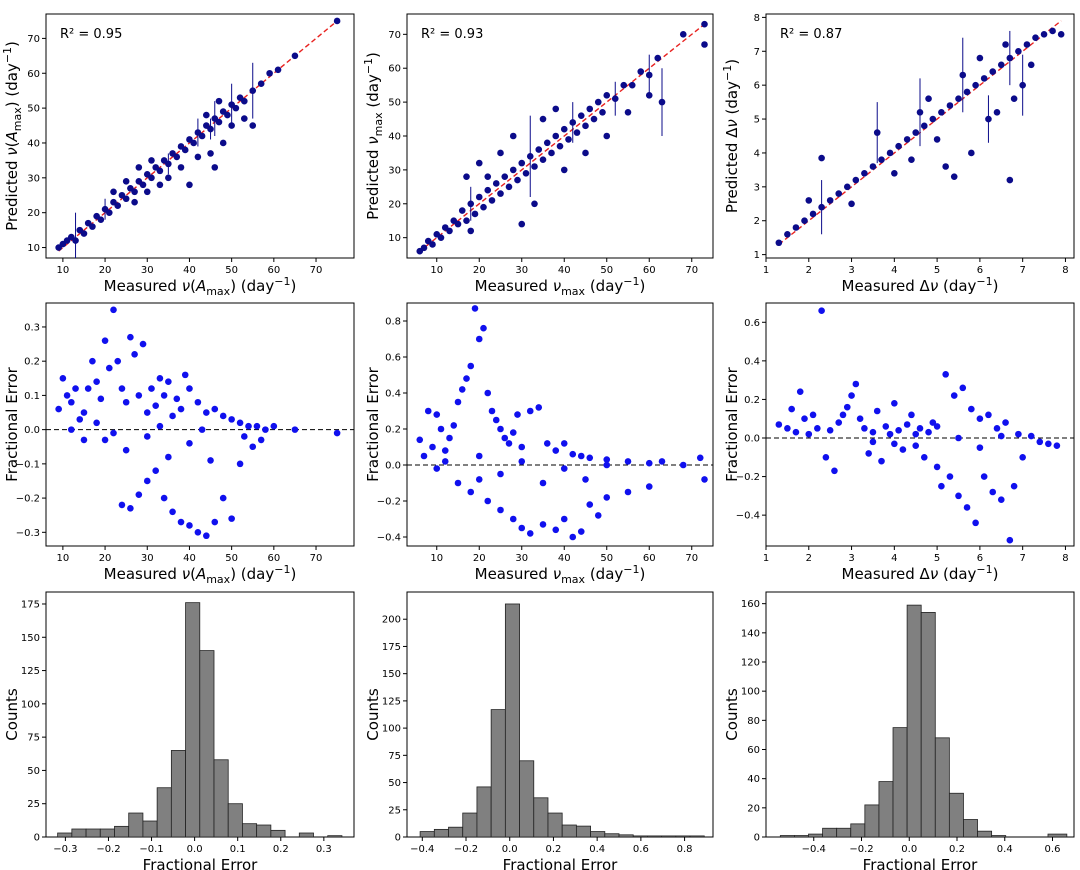 Image resolution: width=1080 pixels, height=870 pixels. I want to click on r-squared-annotation: R² = 0.95, so click(91, 34).